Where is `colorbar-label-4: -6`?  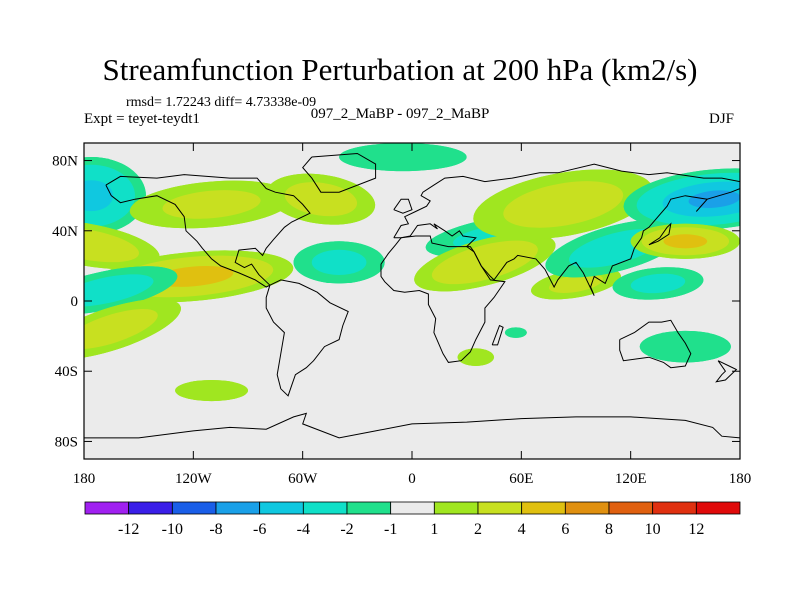 colorbar-label-4: -6 is located at coordinates (259, 529).